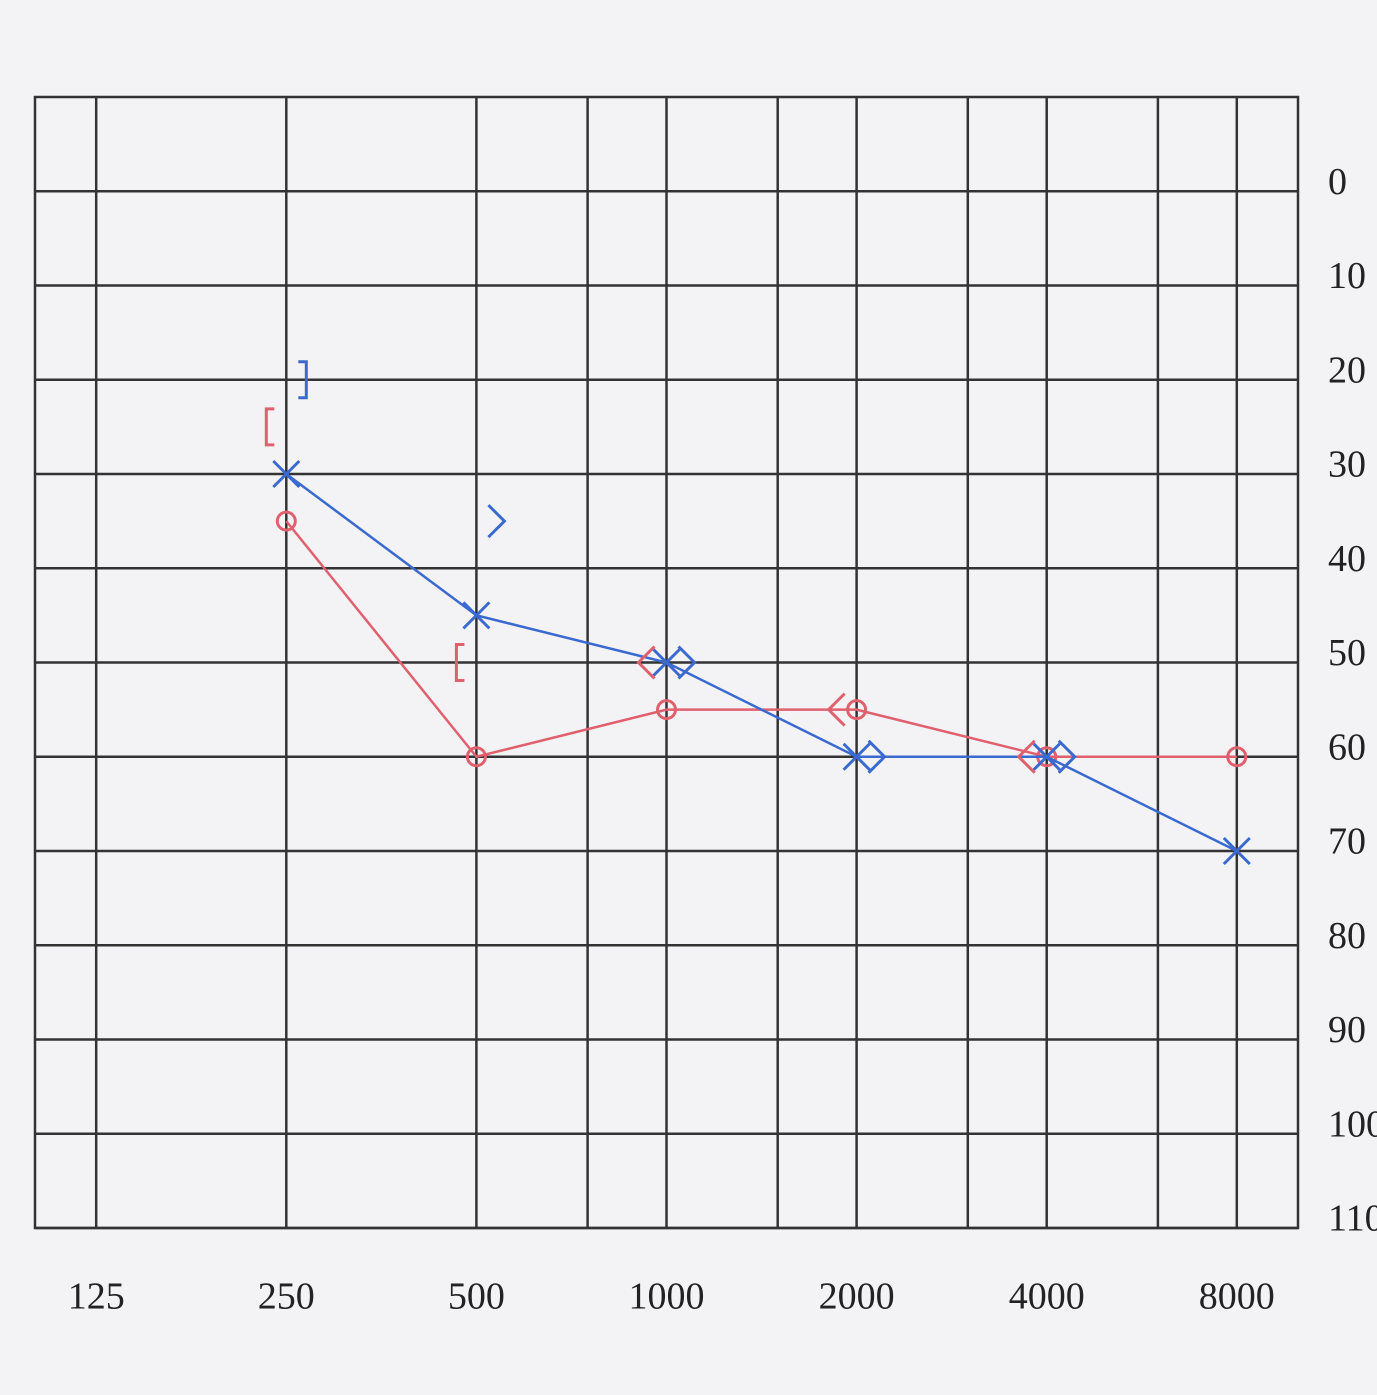 Image resolution: width=1377 pixels, height=1395 pixels. Describe the element at coordinates (96, 1297) in the screenshot. I see `x-tick-label: 125` at that location.